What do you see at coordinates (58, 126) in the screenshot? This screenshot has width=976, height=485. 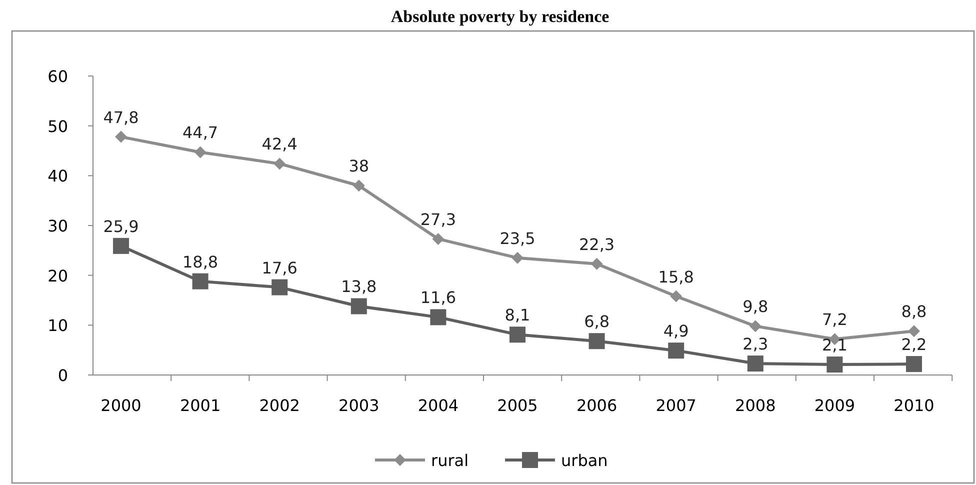 I see `y-tick-label: 50` at bounding box center [58, 126].